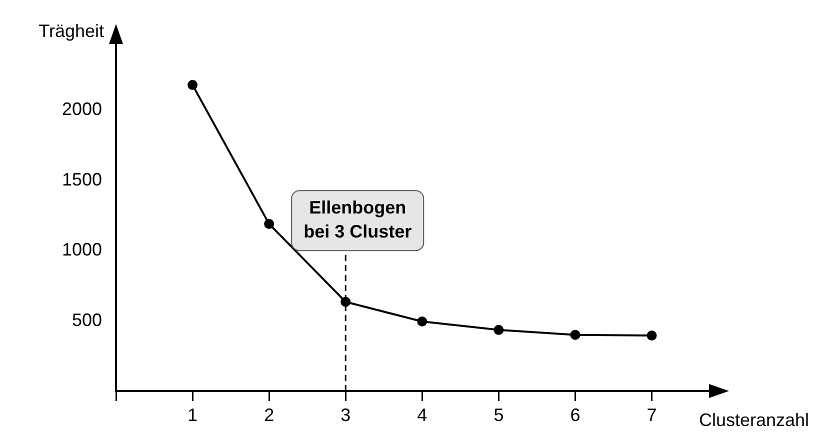 The image size is (831, 434). Describe the element at coordinates (193, 414) in the screenshot. I see `x-tick-label: 1` at that location.